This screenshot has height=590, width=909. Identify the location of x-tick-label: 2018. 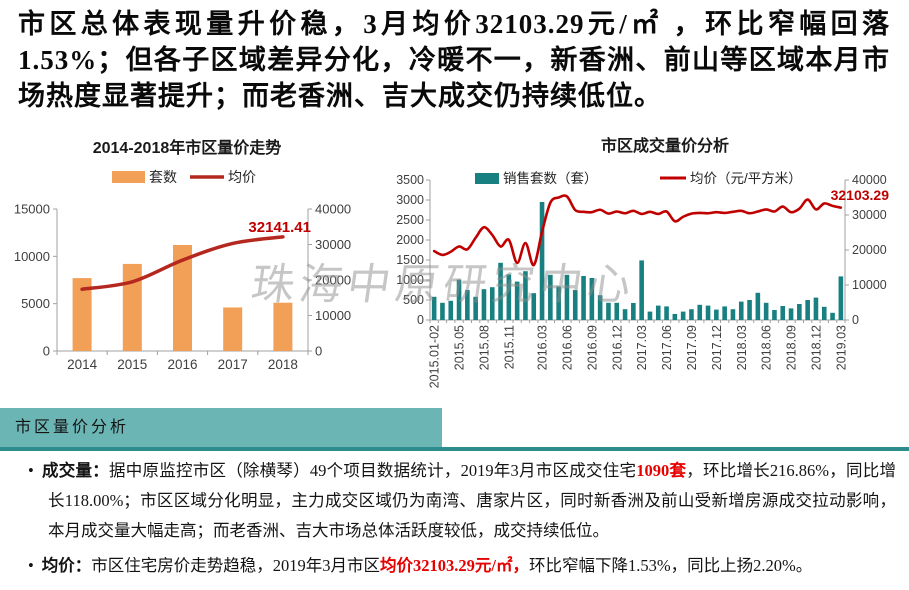
(283, 364).